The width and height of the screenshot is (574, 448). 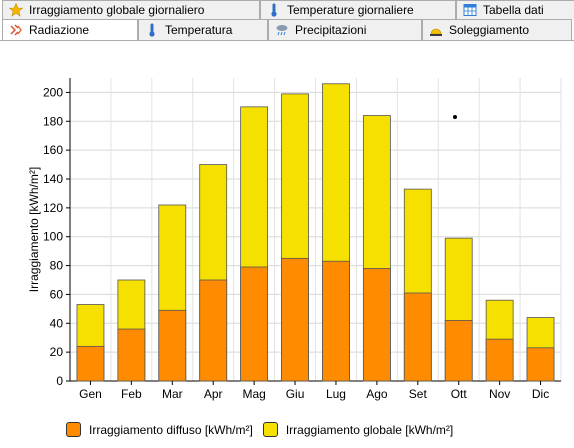 What do you see at coordinates (377, 394) in the screenshot?
I see `x-tick-label: Ago` at bounding box center [377, 394].